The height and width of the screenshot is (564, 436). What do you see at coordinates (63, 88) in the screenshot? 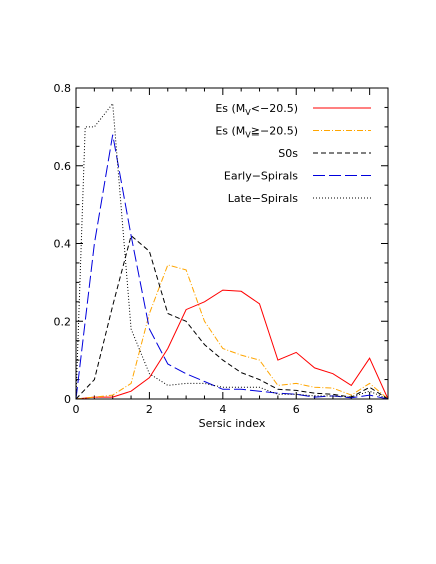
I see `y-tick-label: 0.8` at bounding box center [63, 88].